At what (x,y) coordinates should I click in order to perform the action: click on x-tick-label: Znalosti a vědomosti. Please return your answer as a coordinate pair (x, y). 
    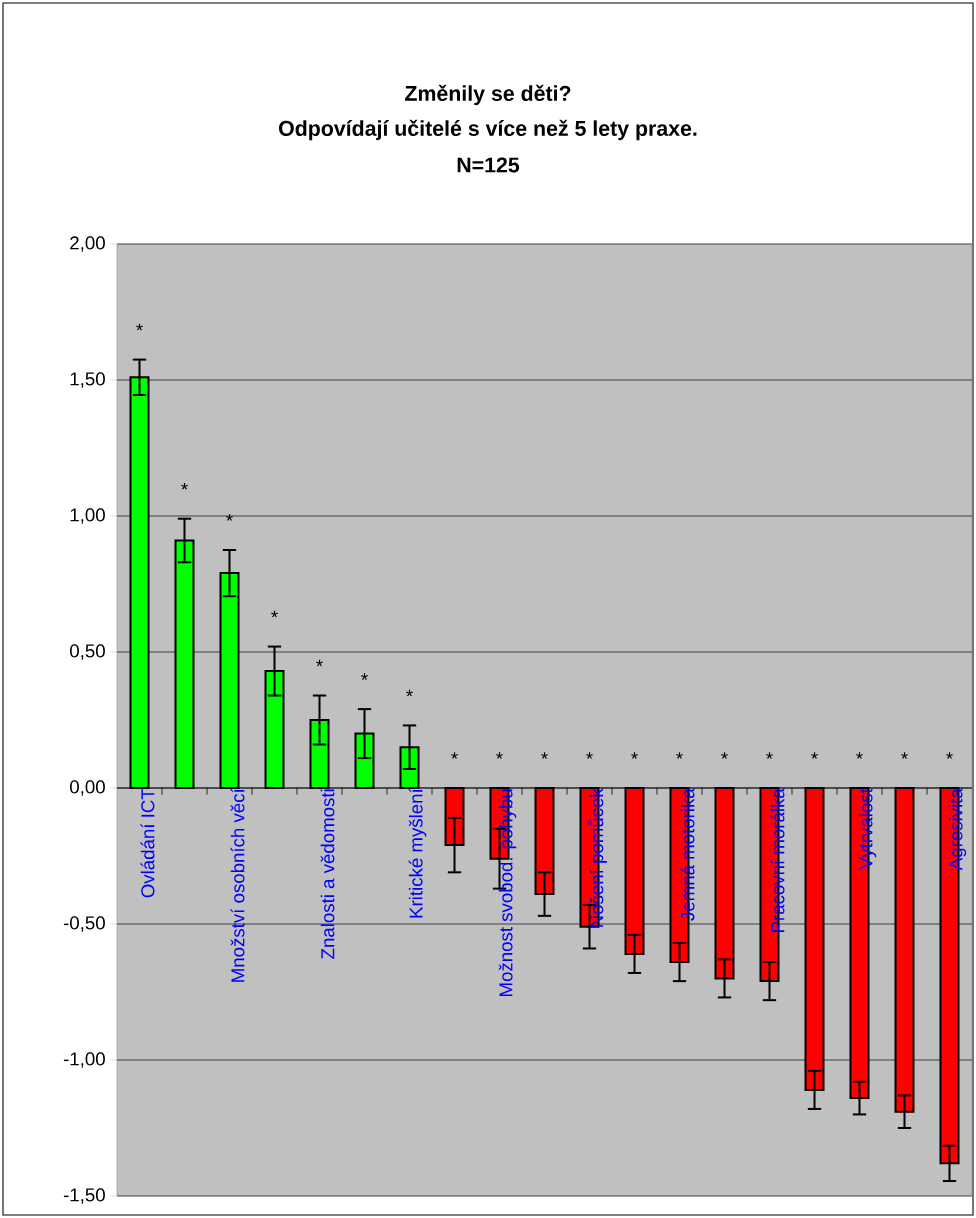
    Looking at the image, I should click on (327, 874).